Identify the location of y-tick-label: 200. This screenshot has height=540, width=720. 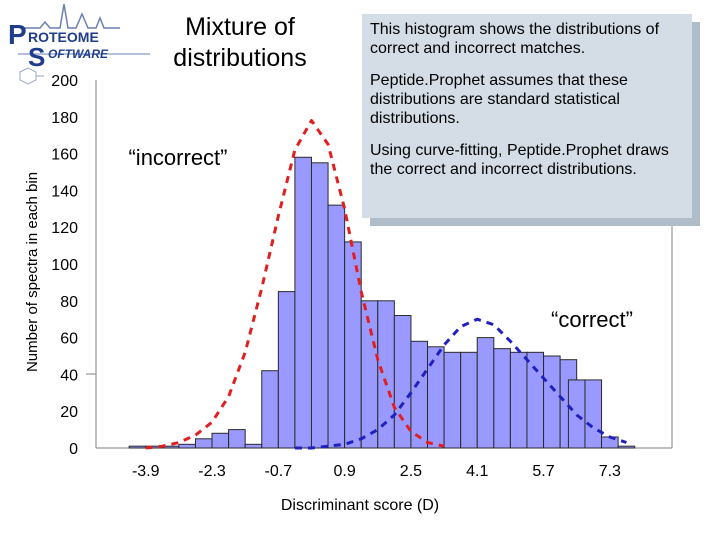
(64, 81).